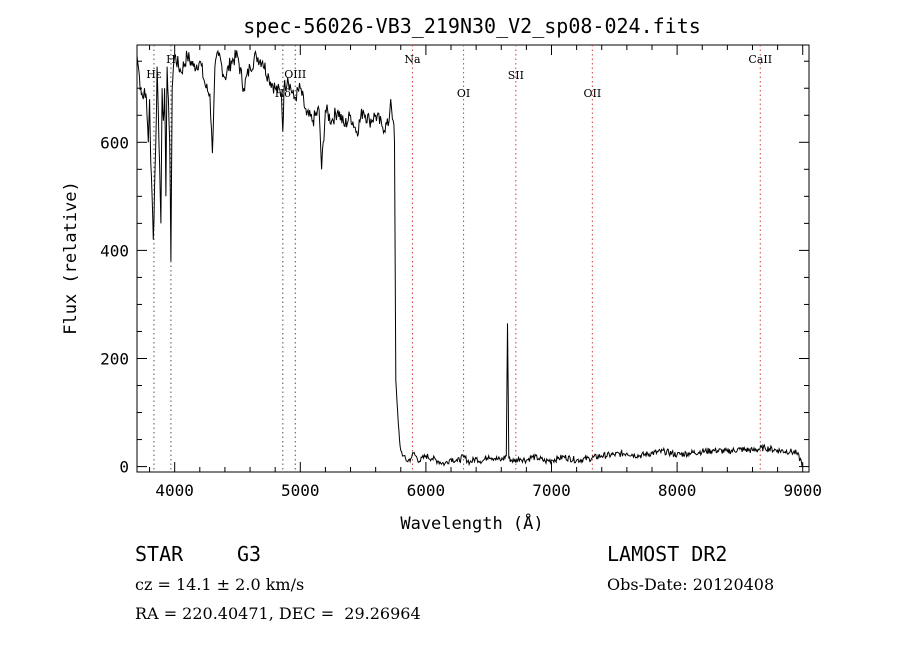 Image resolution: width=900 pixels, height=650 pixels. Describe the element at coordinates (154, 74) in the screenshot. I see `spectral-line-label: Hε` at that location.